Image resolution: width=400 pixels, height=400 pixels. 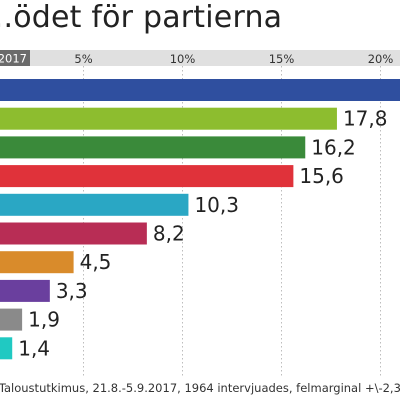 What do you see at coordinates (333, 147) in the screenshot?
I see `bar-value-label: 16,2` at bounding box center [333, 147].